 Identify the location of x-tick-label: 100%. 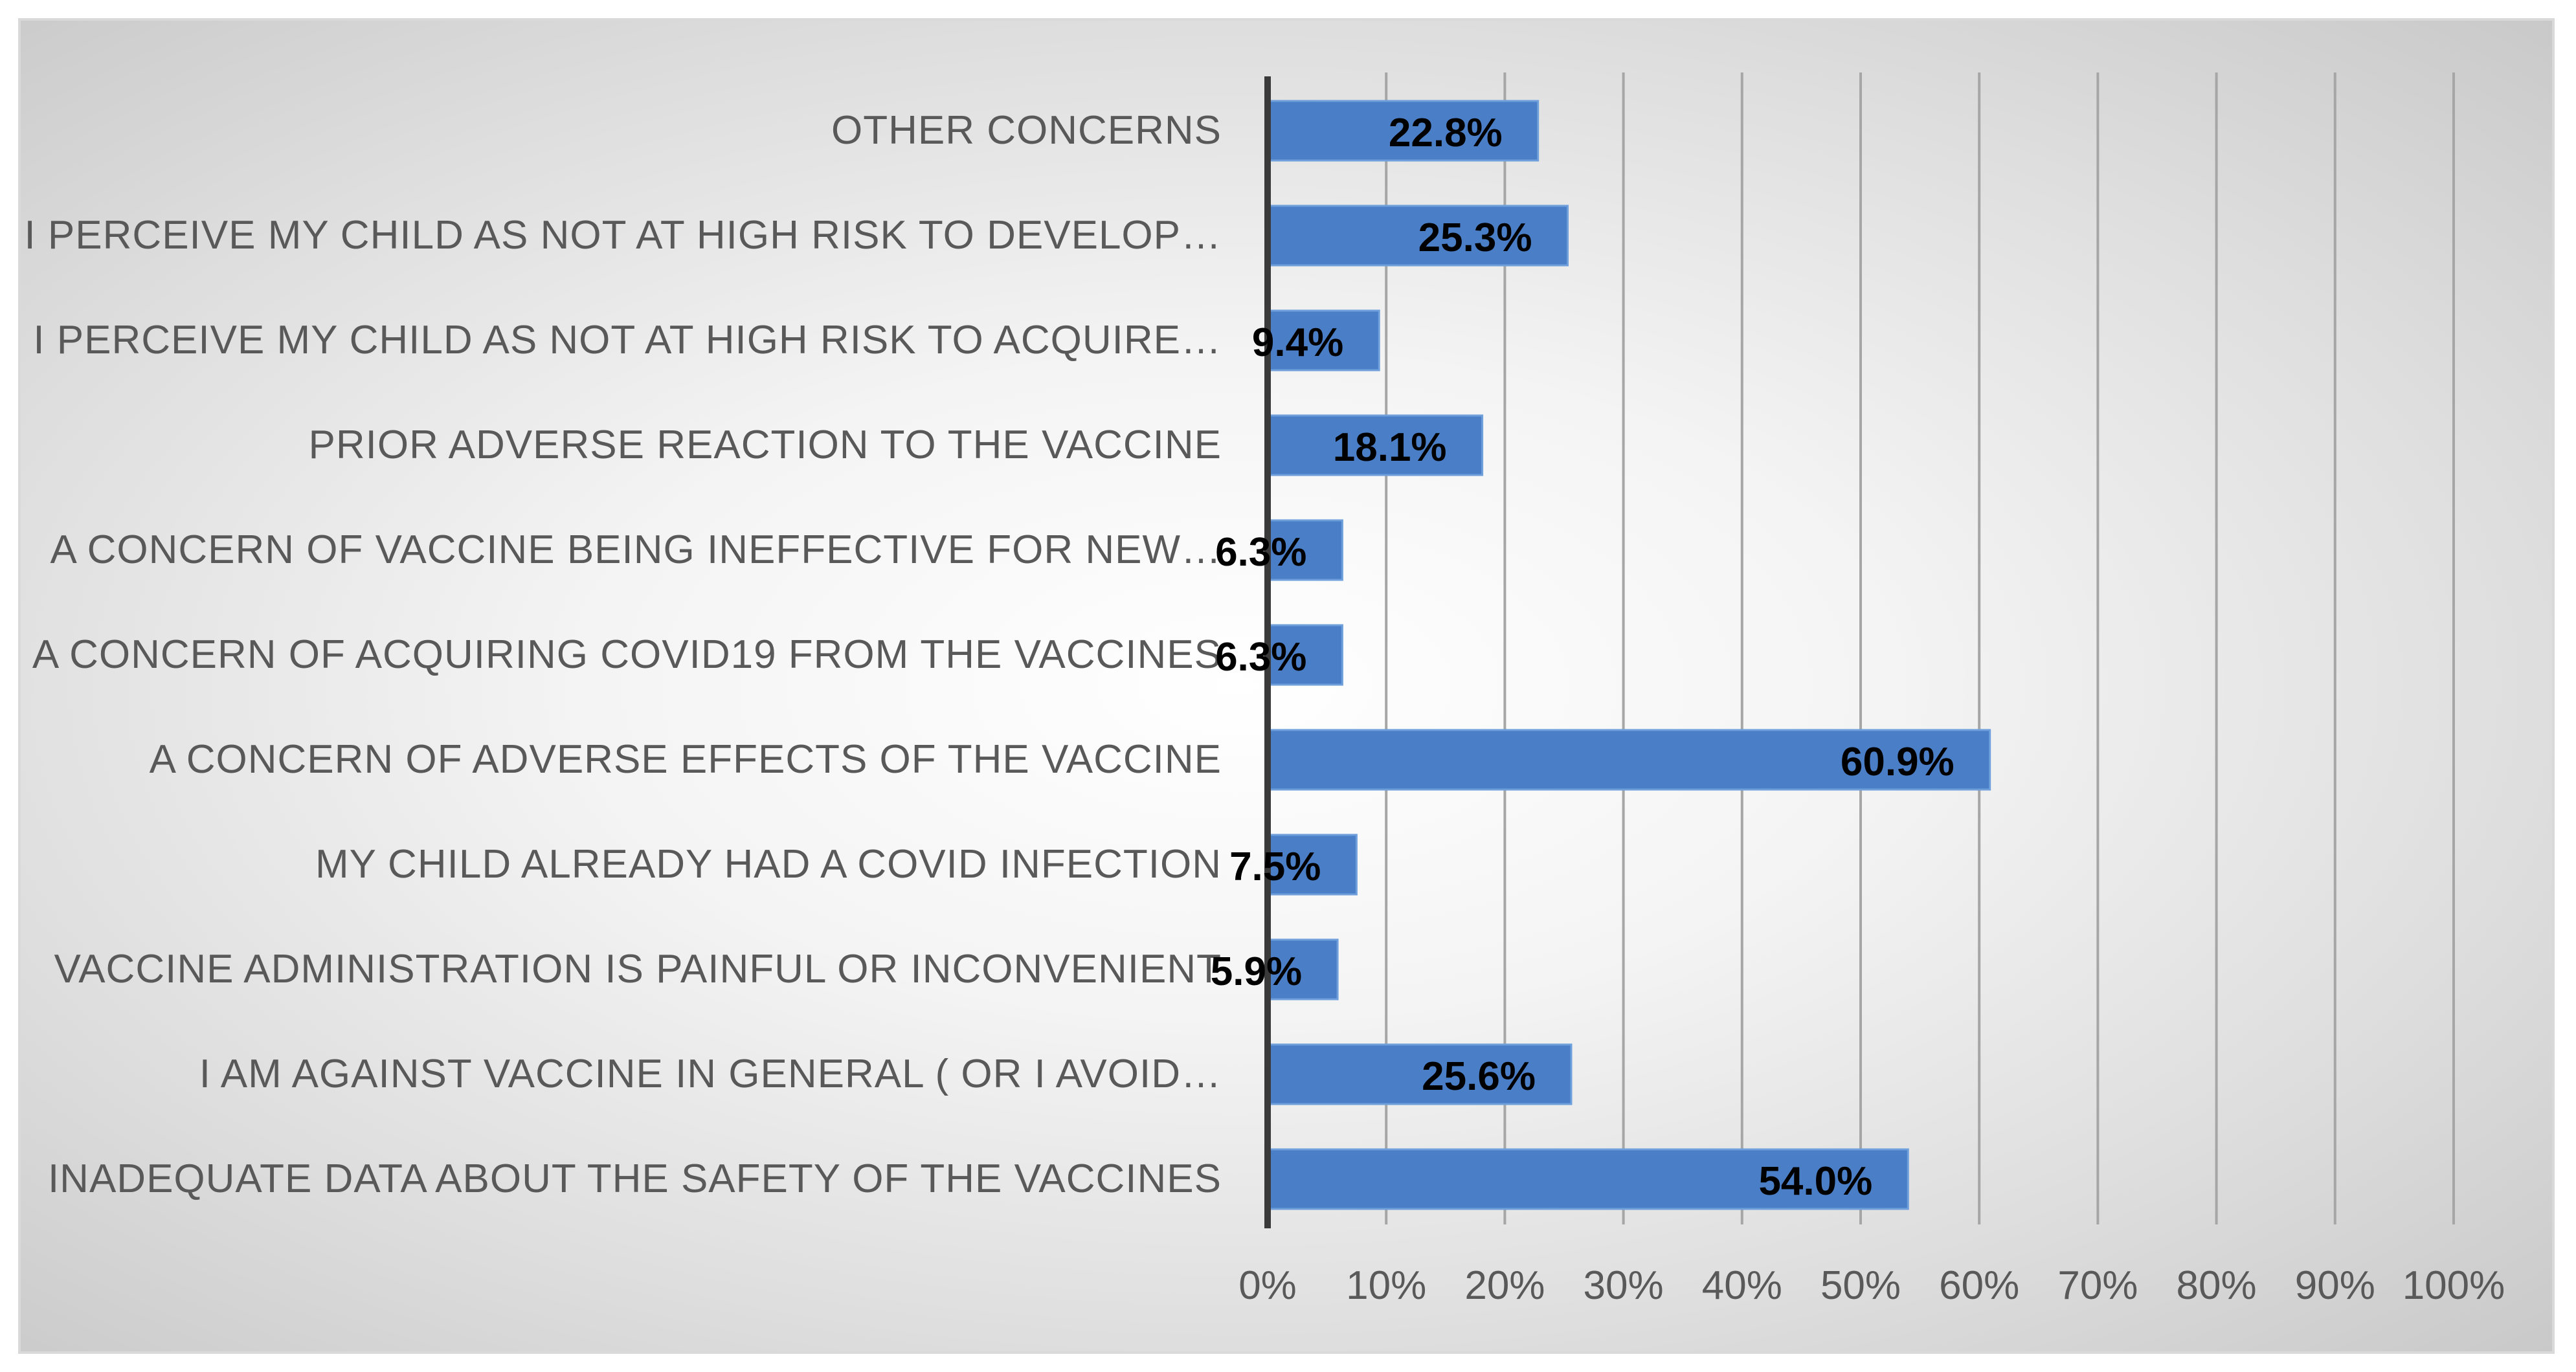
(2453, 1285).